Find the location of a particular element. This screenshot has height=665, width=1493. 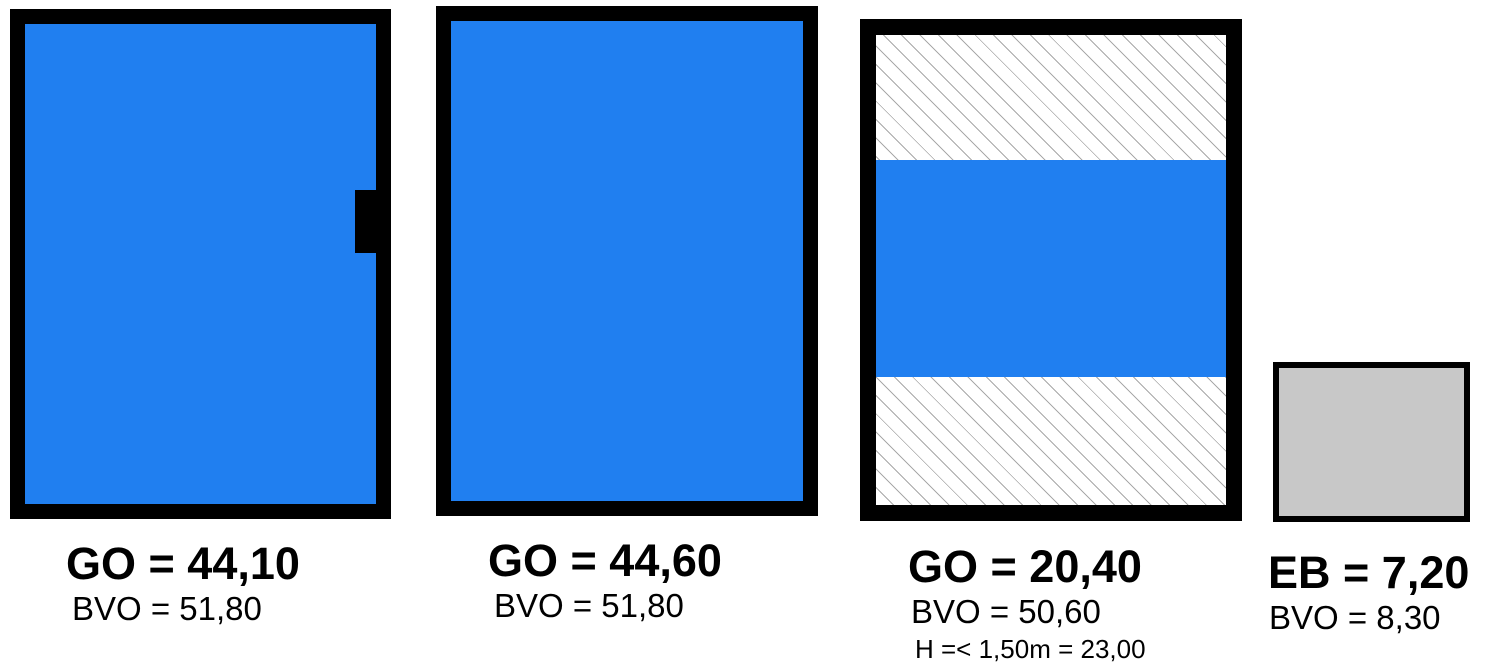

room-1-go-label: GO = 44,10 is located at coordinates (183, 563).